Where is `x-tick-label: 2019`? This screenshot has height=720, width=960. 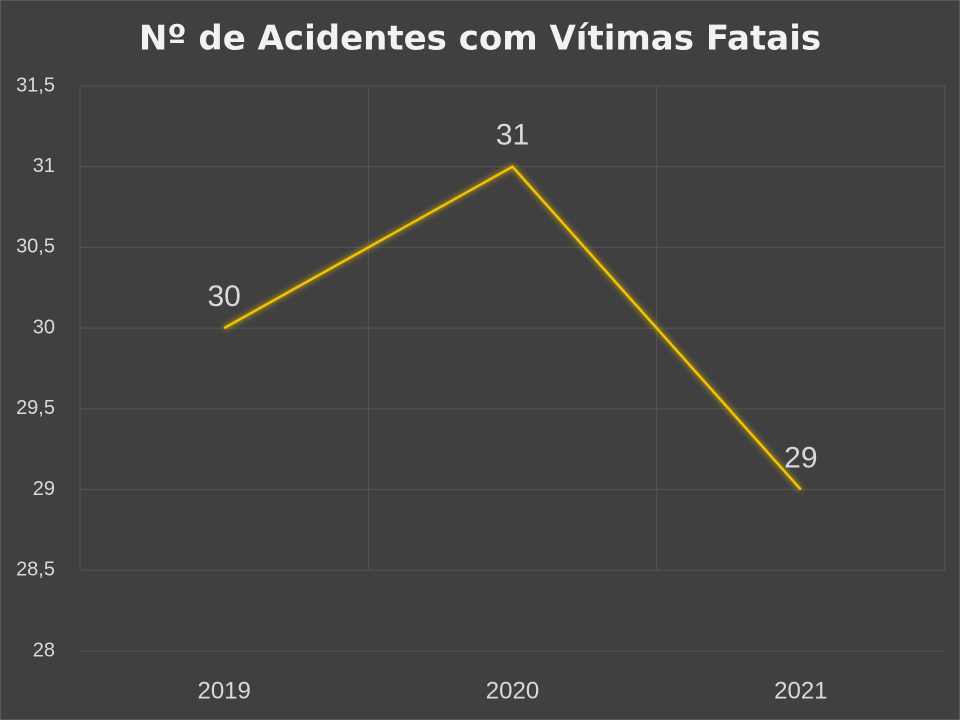
x-tick-label: 2019 is located at coordinates (223, 690).